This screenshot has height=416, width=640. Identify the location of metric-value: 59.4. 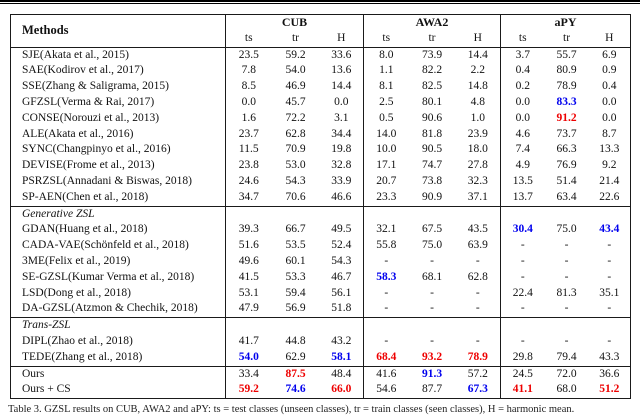
(295, 292).